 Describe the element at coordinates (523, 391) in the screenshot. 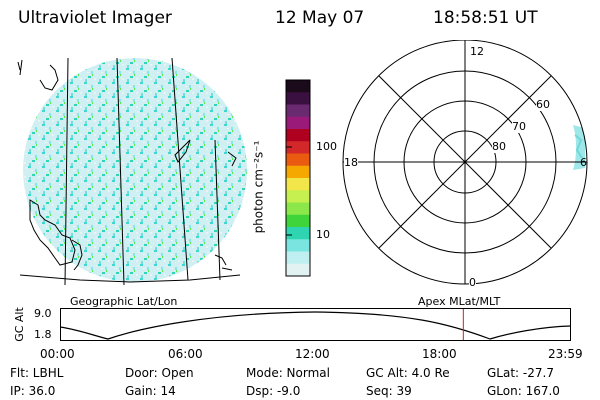

I see `status-glon: GLon: 167.0` at that location.